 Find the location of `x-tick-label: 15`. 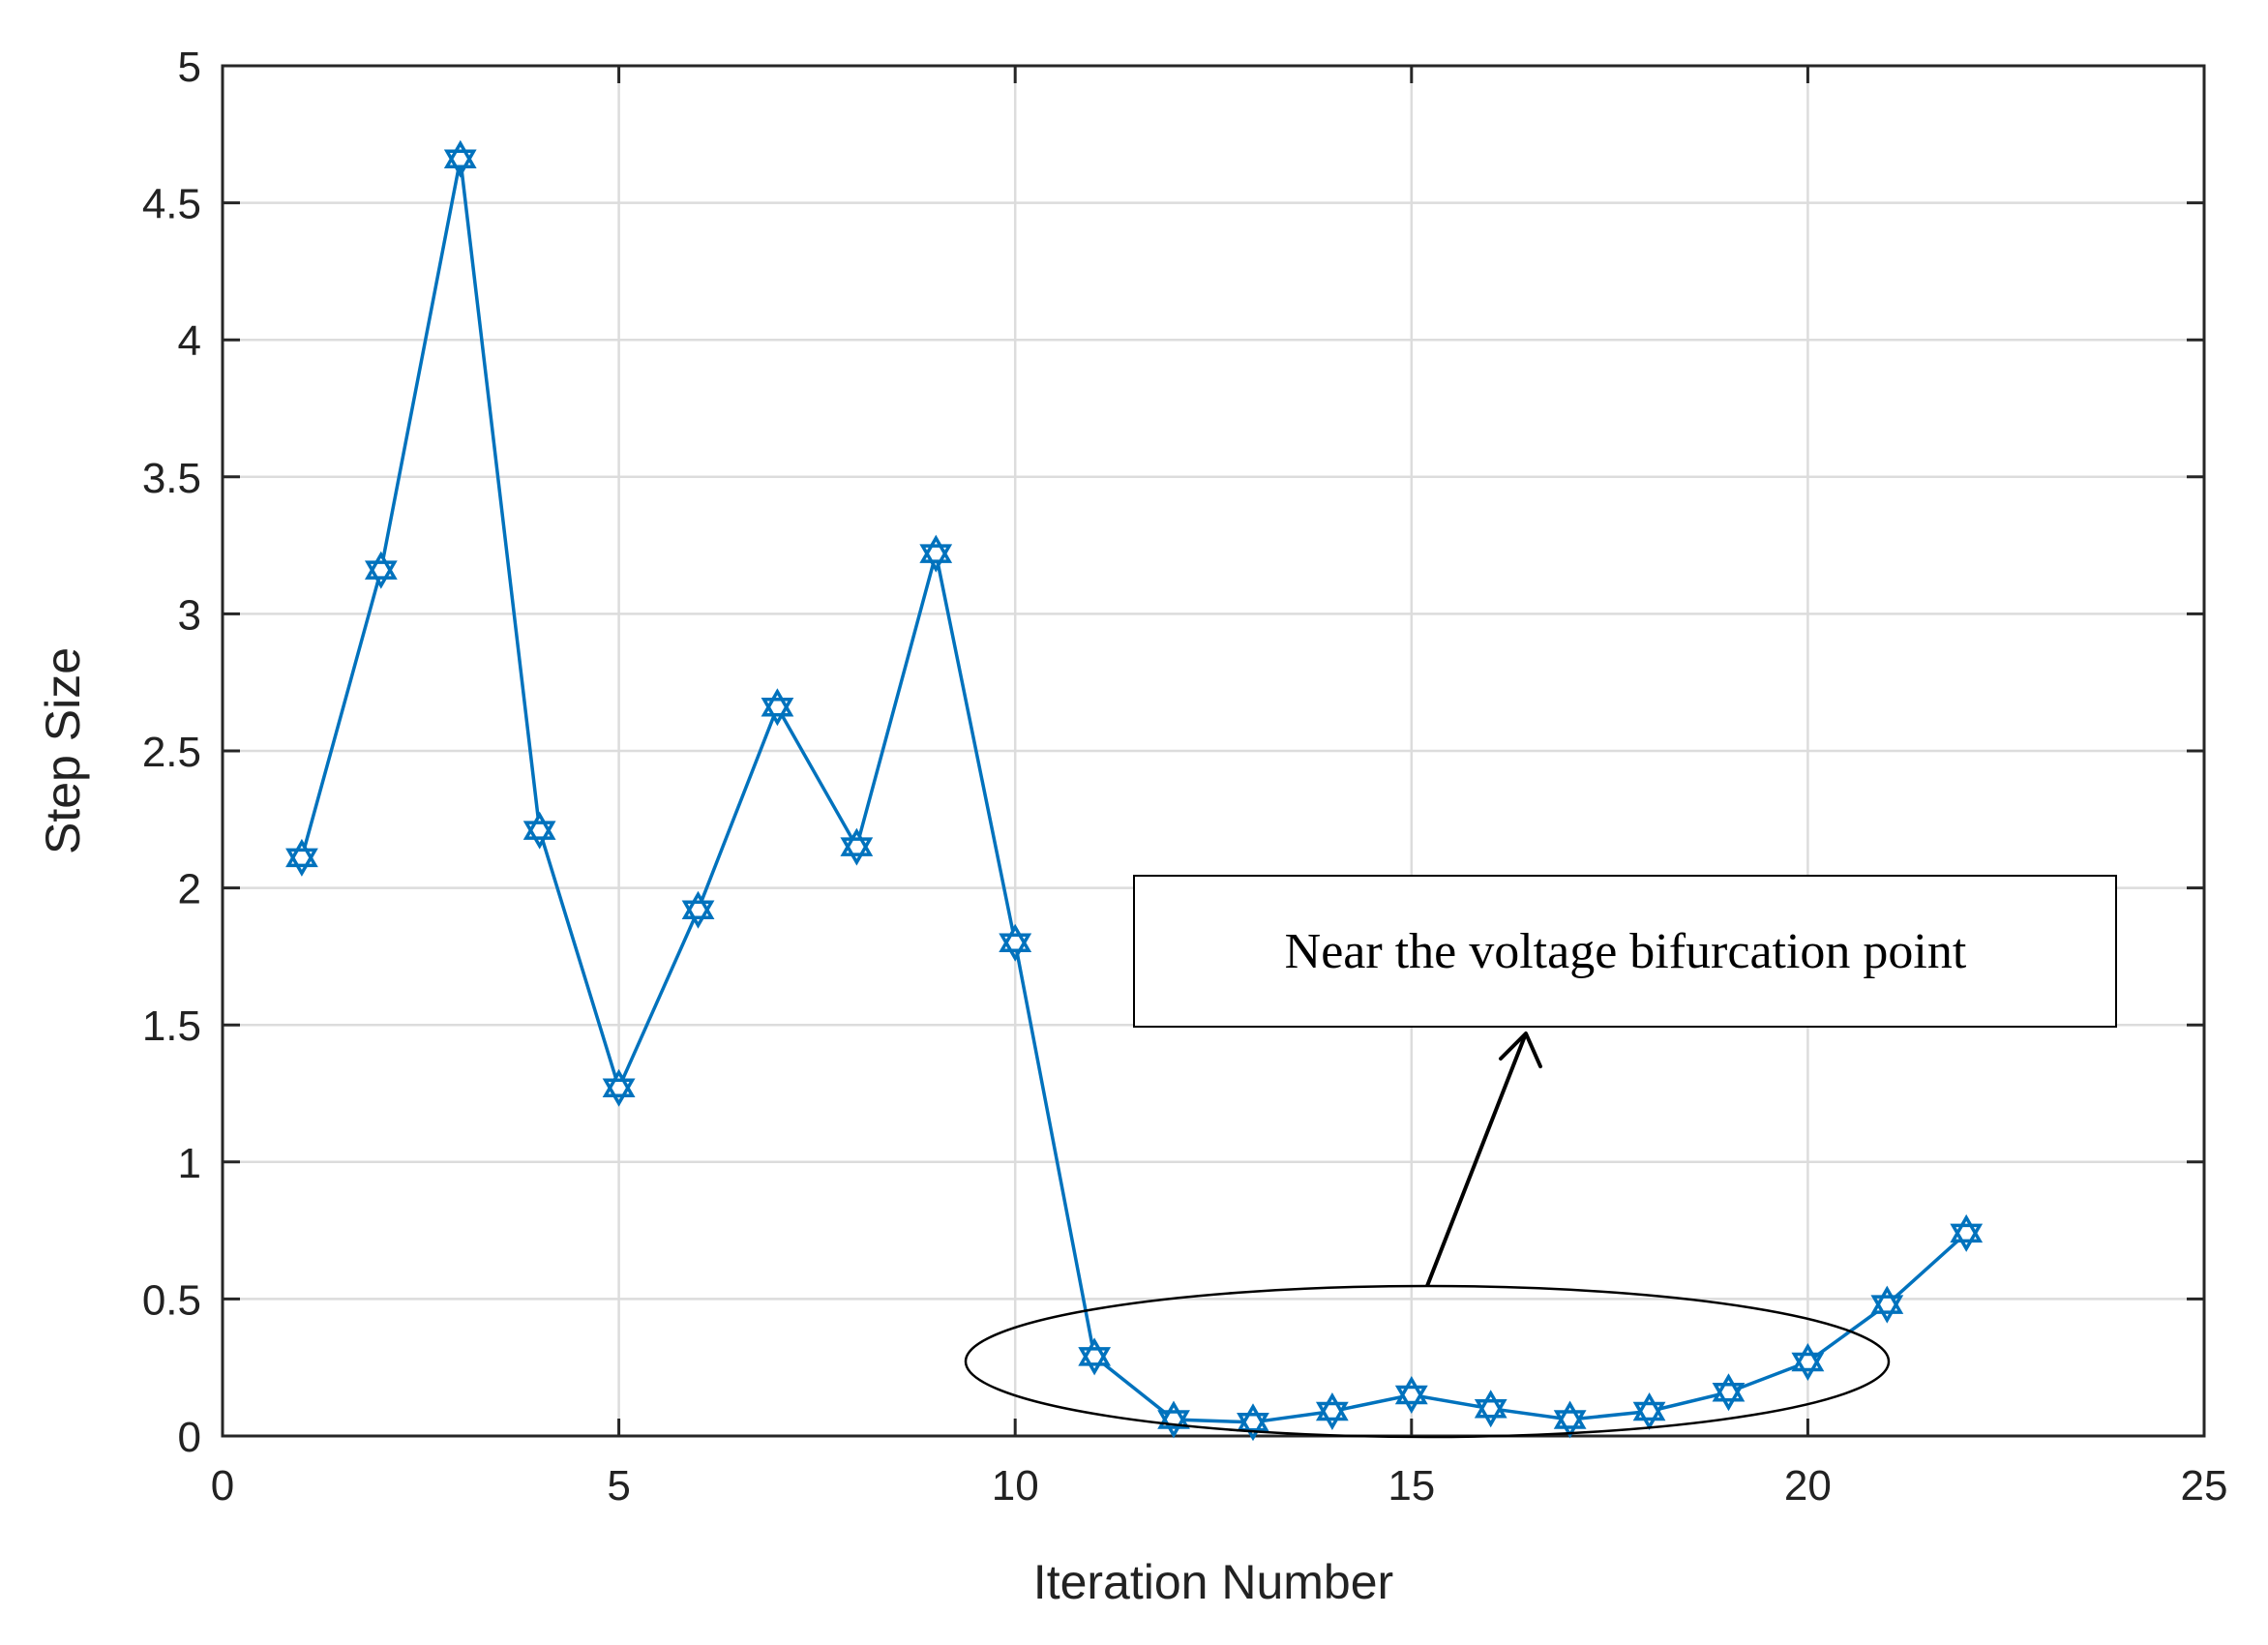

x-tick-label: 15 is located at coordinates (1411, 1486).